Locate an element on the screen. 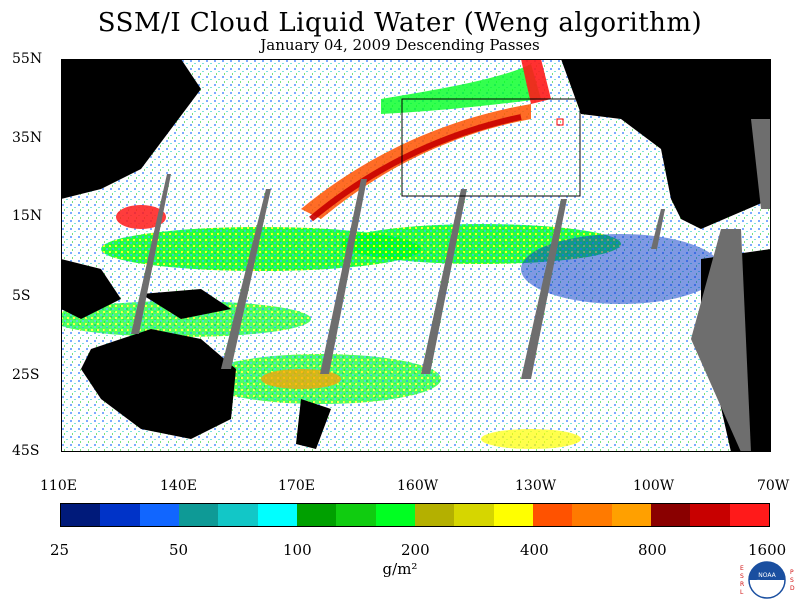  inset-region-box is located at coordinates (491, 147).